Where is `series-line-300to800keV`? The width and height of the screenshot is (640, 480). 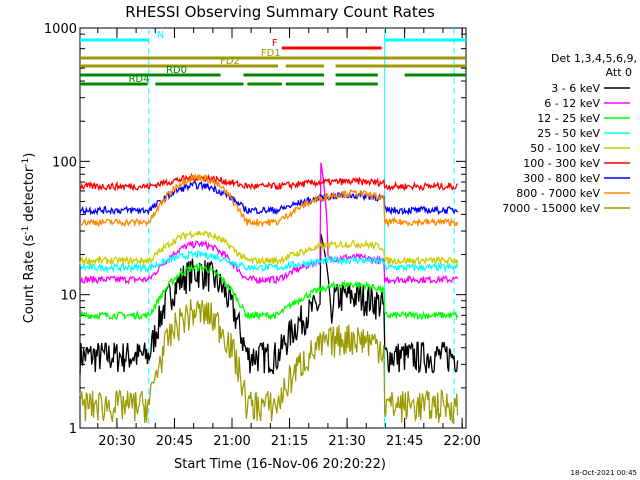
series-line-300to800keV is located at coordinates (269, 198).